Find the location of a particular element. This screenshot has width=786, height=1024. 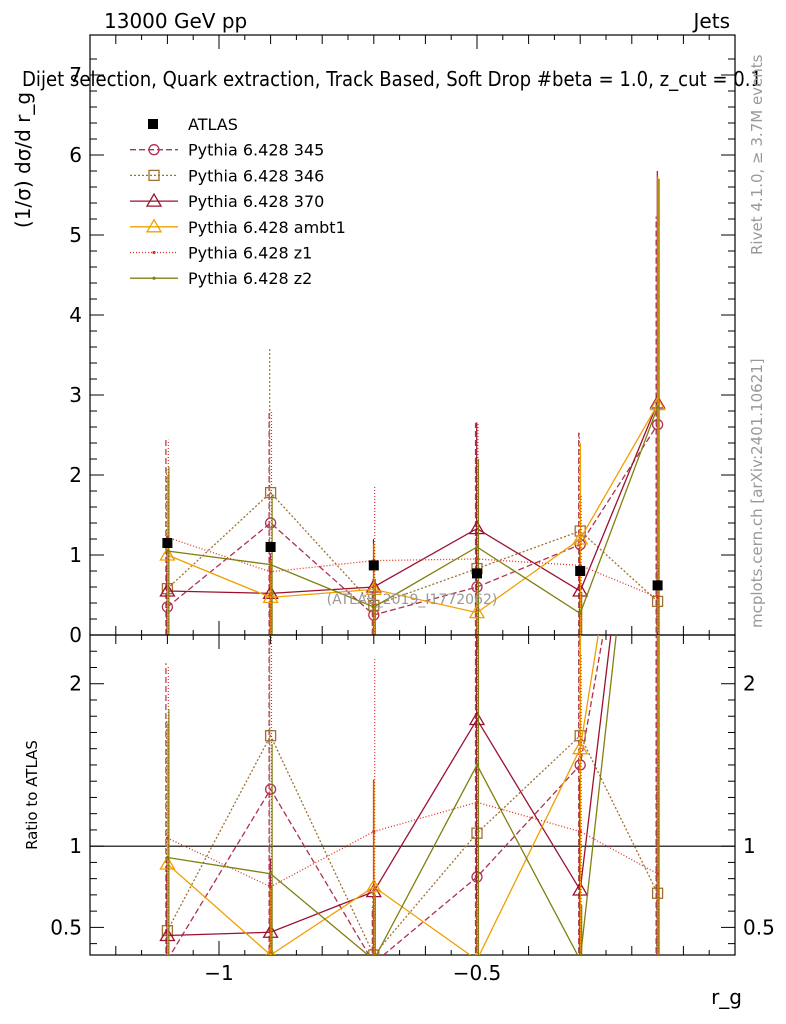

ratio-346-point is located at coordinates (270, 736).